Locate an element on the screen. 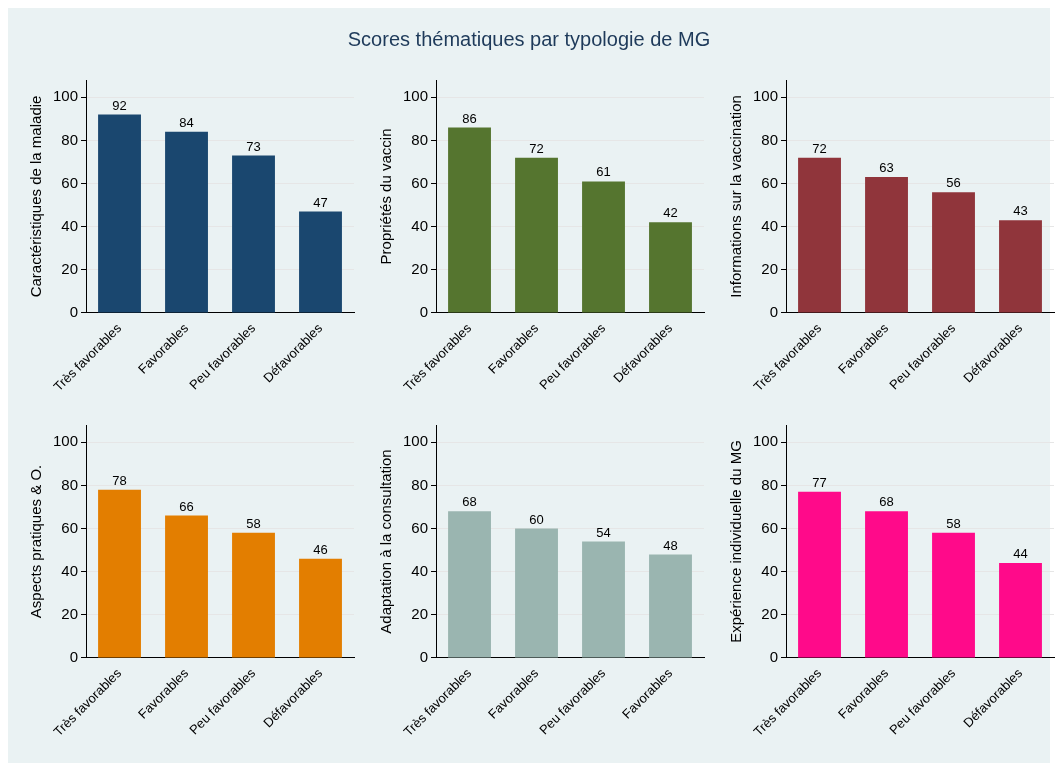 Image resolution: width=1058 pixels, height=771 pixels. data-label: 44 is located at coordinates (1020, 554).